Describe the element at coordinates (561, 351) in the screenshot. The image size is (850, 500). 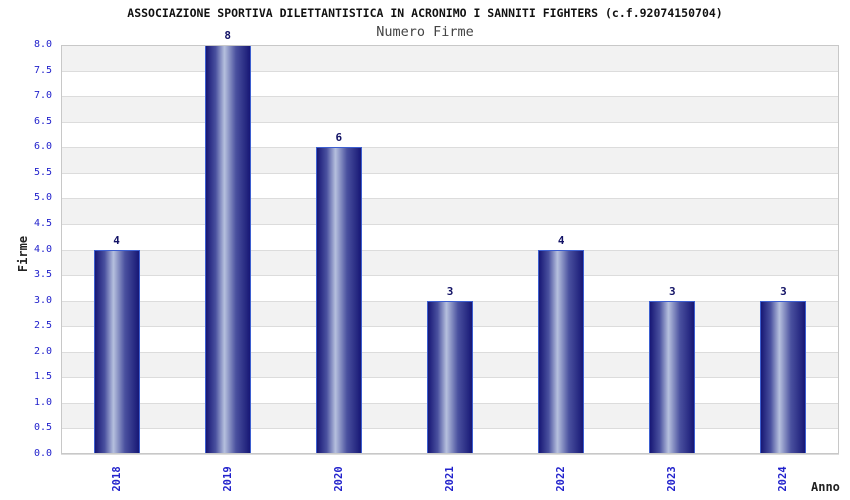
I see `bar-2022` at that location.